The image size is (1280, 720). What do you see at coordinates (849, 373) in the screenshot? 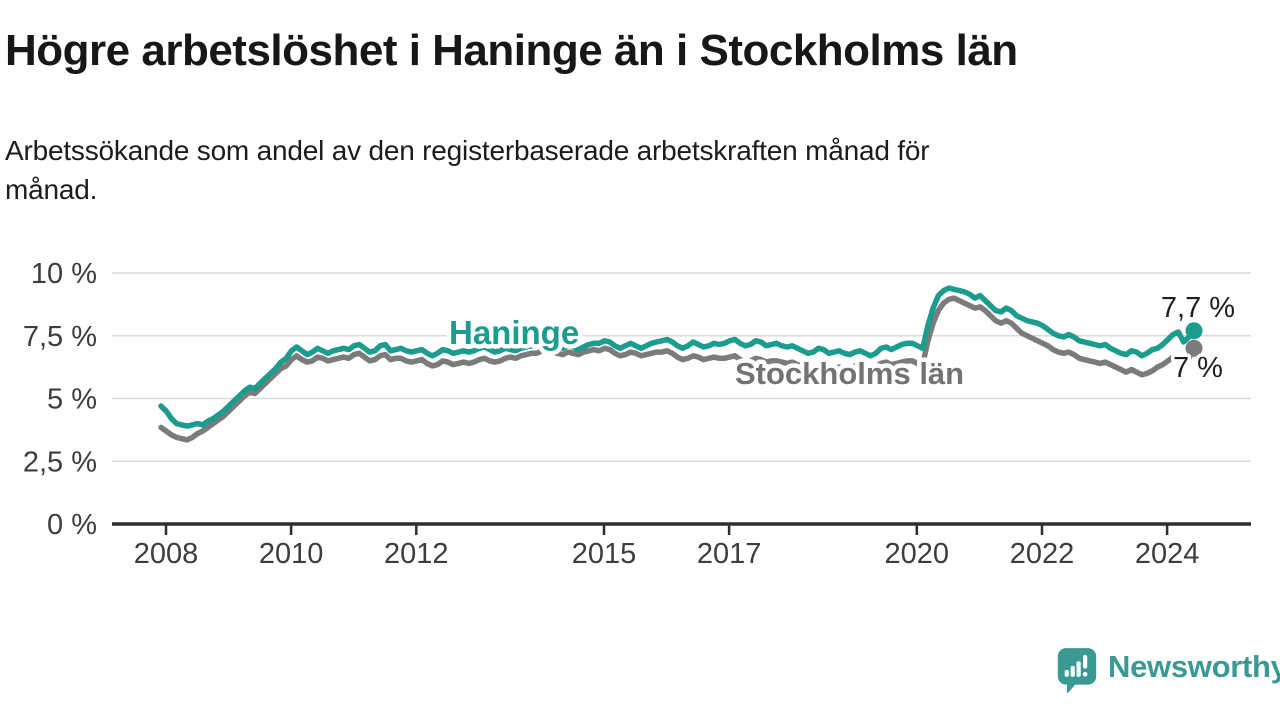
I see `series-label-stockholms-län: Stockholms län` at bounding box center [849, 373].